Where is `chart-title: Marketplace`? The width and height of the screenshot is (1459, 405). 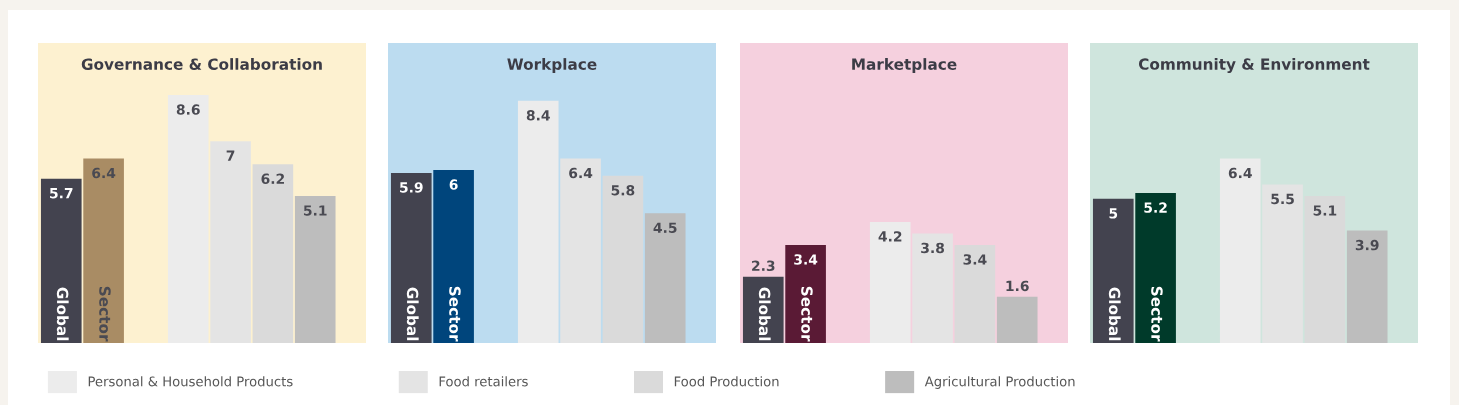
chart-title: Marketplace is located at coordinates (904, 65).